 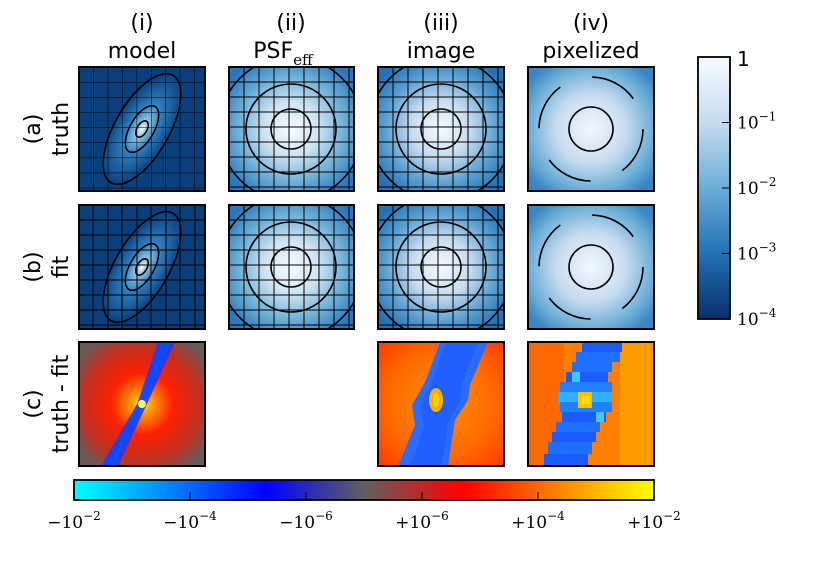 What do you see at coordinates (306, 521) in the screenshot?
I see `colorbar-diverging-tick-label: −10−6` at bounding box center [306, 521].